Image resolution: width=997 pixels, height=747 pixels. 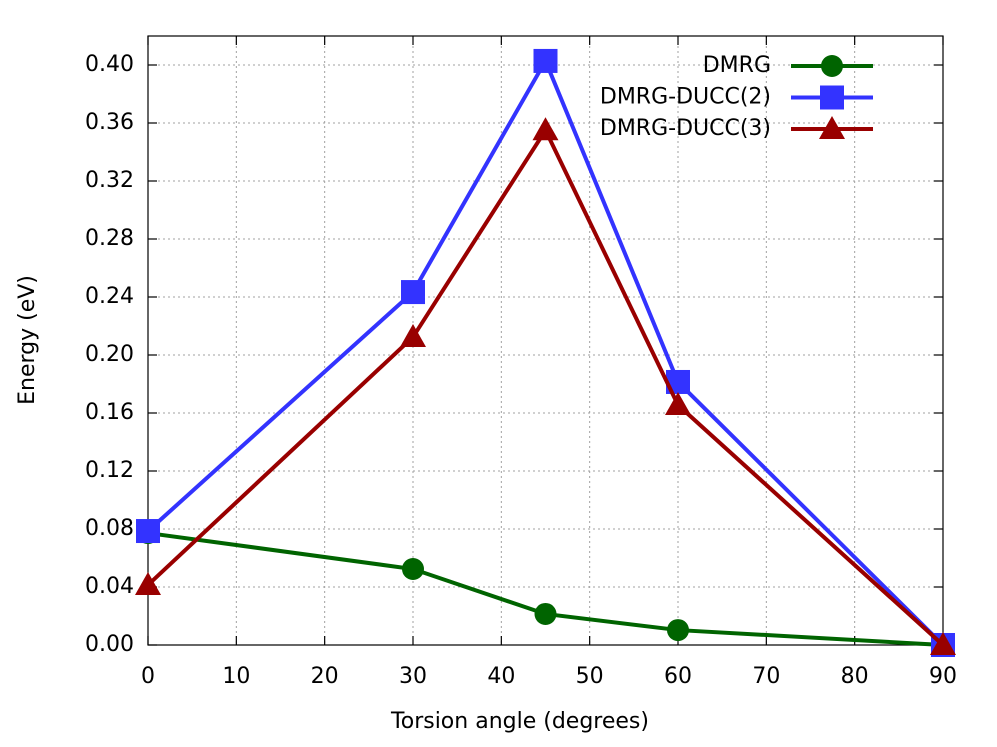 What do you see at coordinates (685, 128) in the screenshot?
I see `legend-label: DMRG-DUCC(3)` at bounding box center [685, 128].